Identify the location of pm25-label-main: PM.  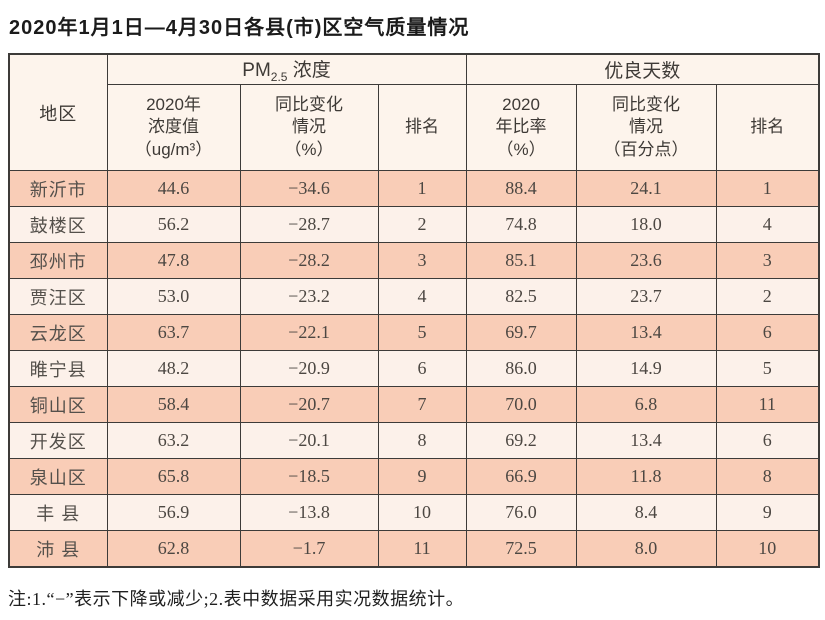
(256, 71).